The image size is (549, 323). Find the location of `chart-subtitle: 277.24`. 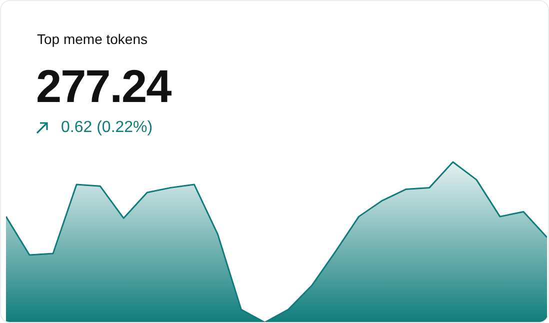

chart-subtitle: 277.24 is located at coordinates (103, 86).